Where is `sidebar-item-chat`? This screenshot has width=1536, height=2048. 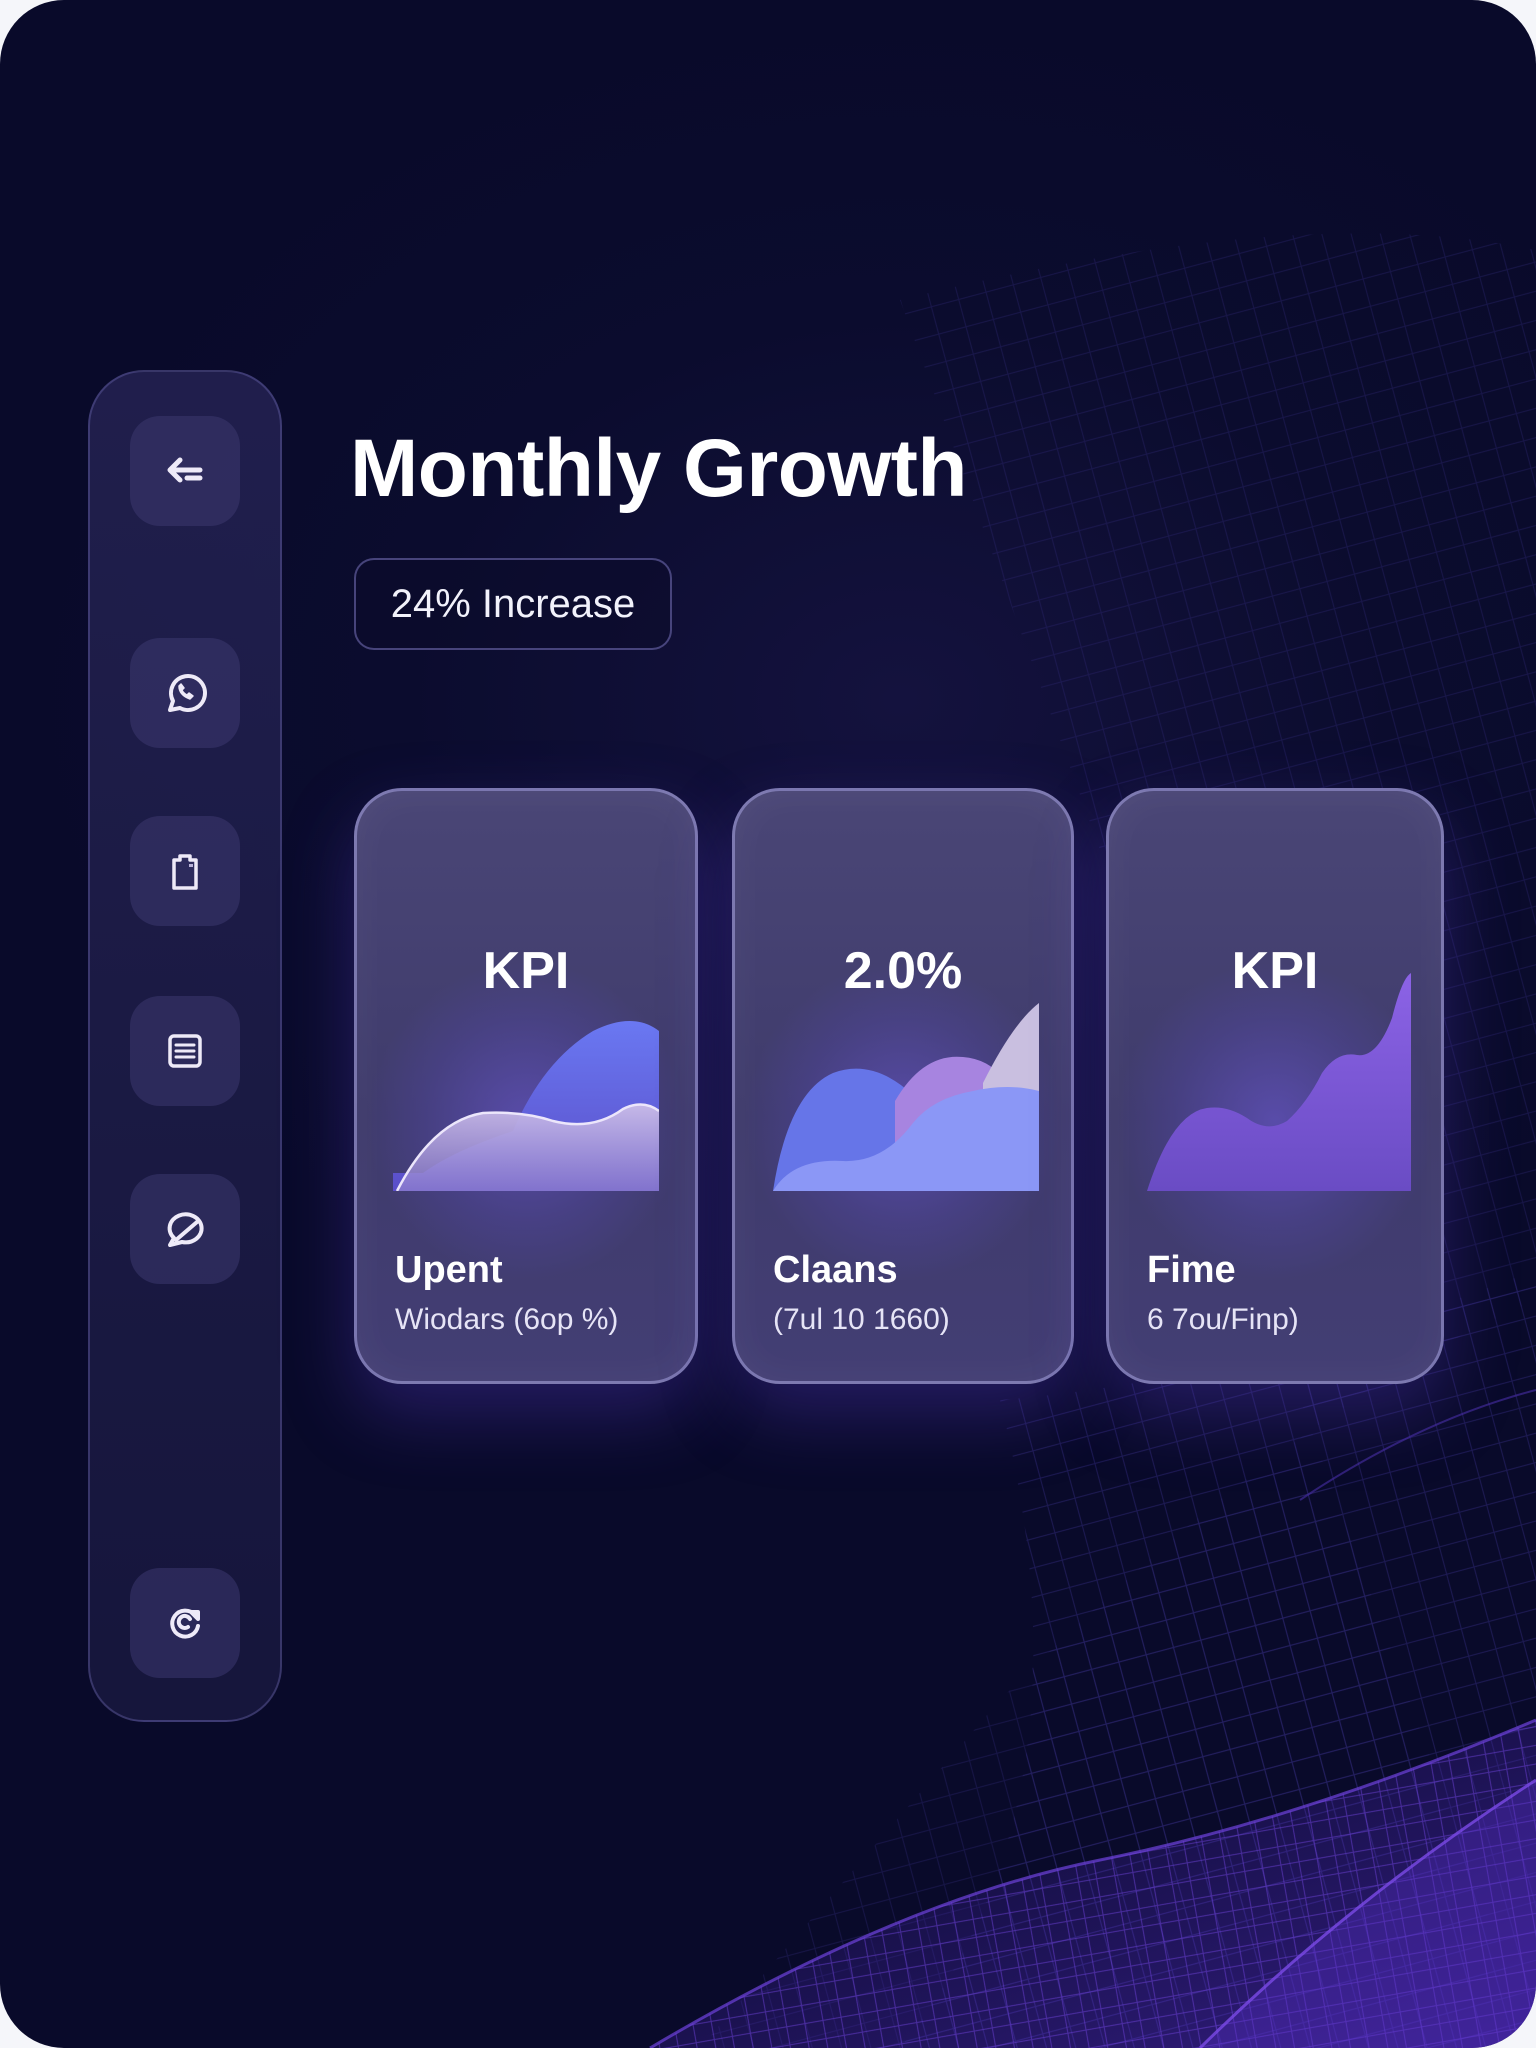
sidebar-item-chat is located at coordinates (185, 1229).